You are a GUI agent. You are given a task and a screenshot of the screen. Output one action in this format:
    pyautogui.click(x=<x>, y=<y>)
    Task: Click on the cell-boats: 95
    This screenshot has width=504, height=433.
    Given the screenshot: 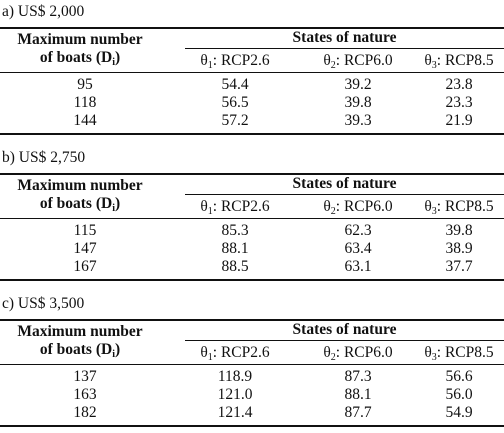 What is the action you would take?
    pyautogui.click(x=85, y=84)
    